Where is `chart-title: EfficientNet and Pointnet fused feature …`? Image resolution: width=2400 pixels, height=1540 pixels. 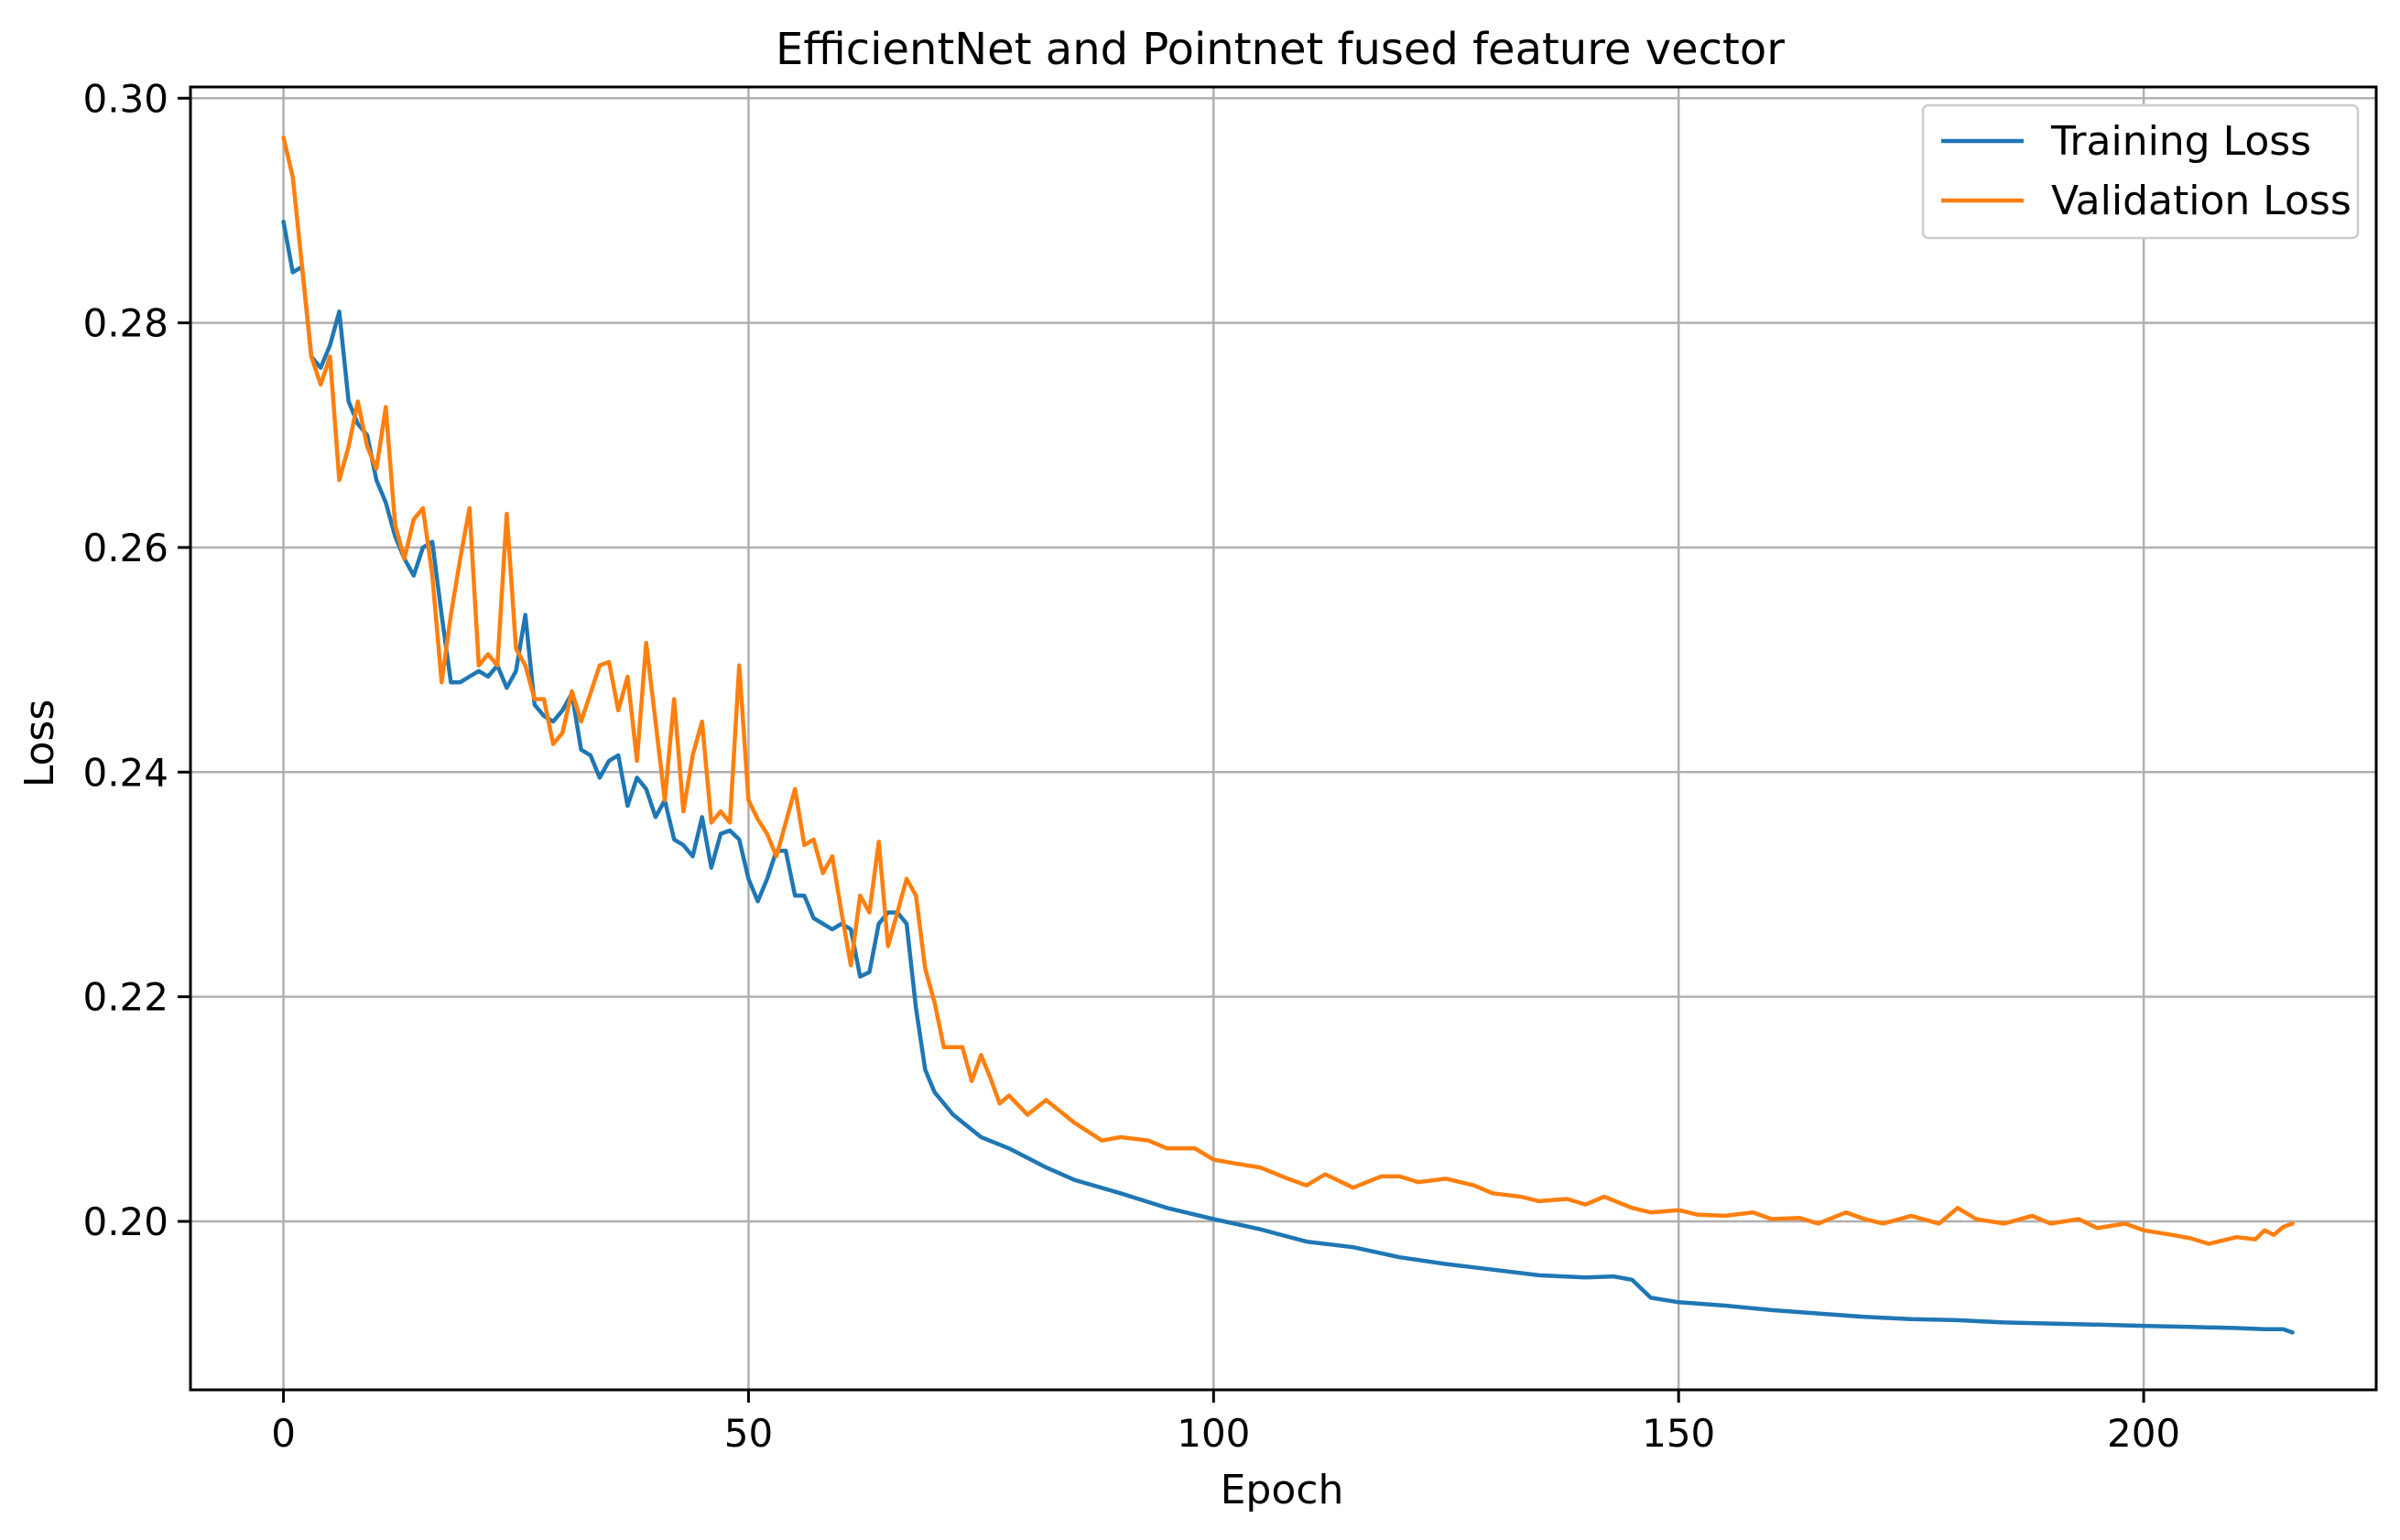 chart-title: EfficientNet and Pointnet fused feature … is located at coordinates (1280, 49).